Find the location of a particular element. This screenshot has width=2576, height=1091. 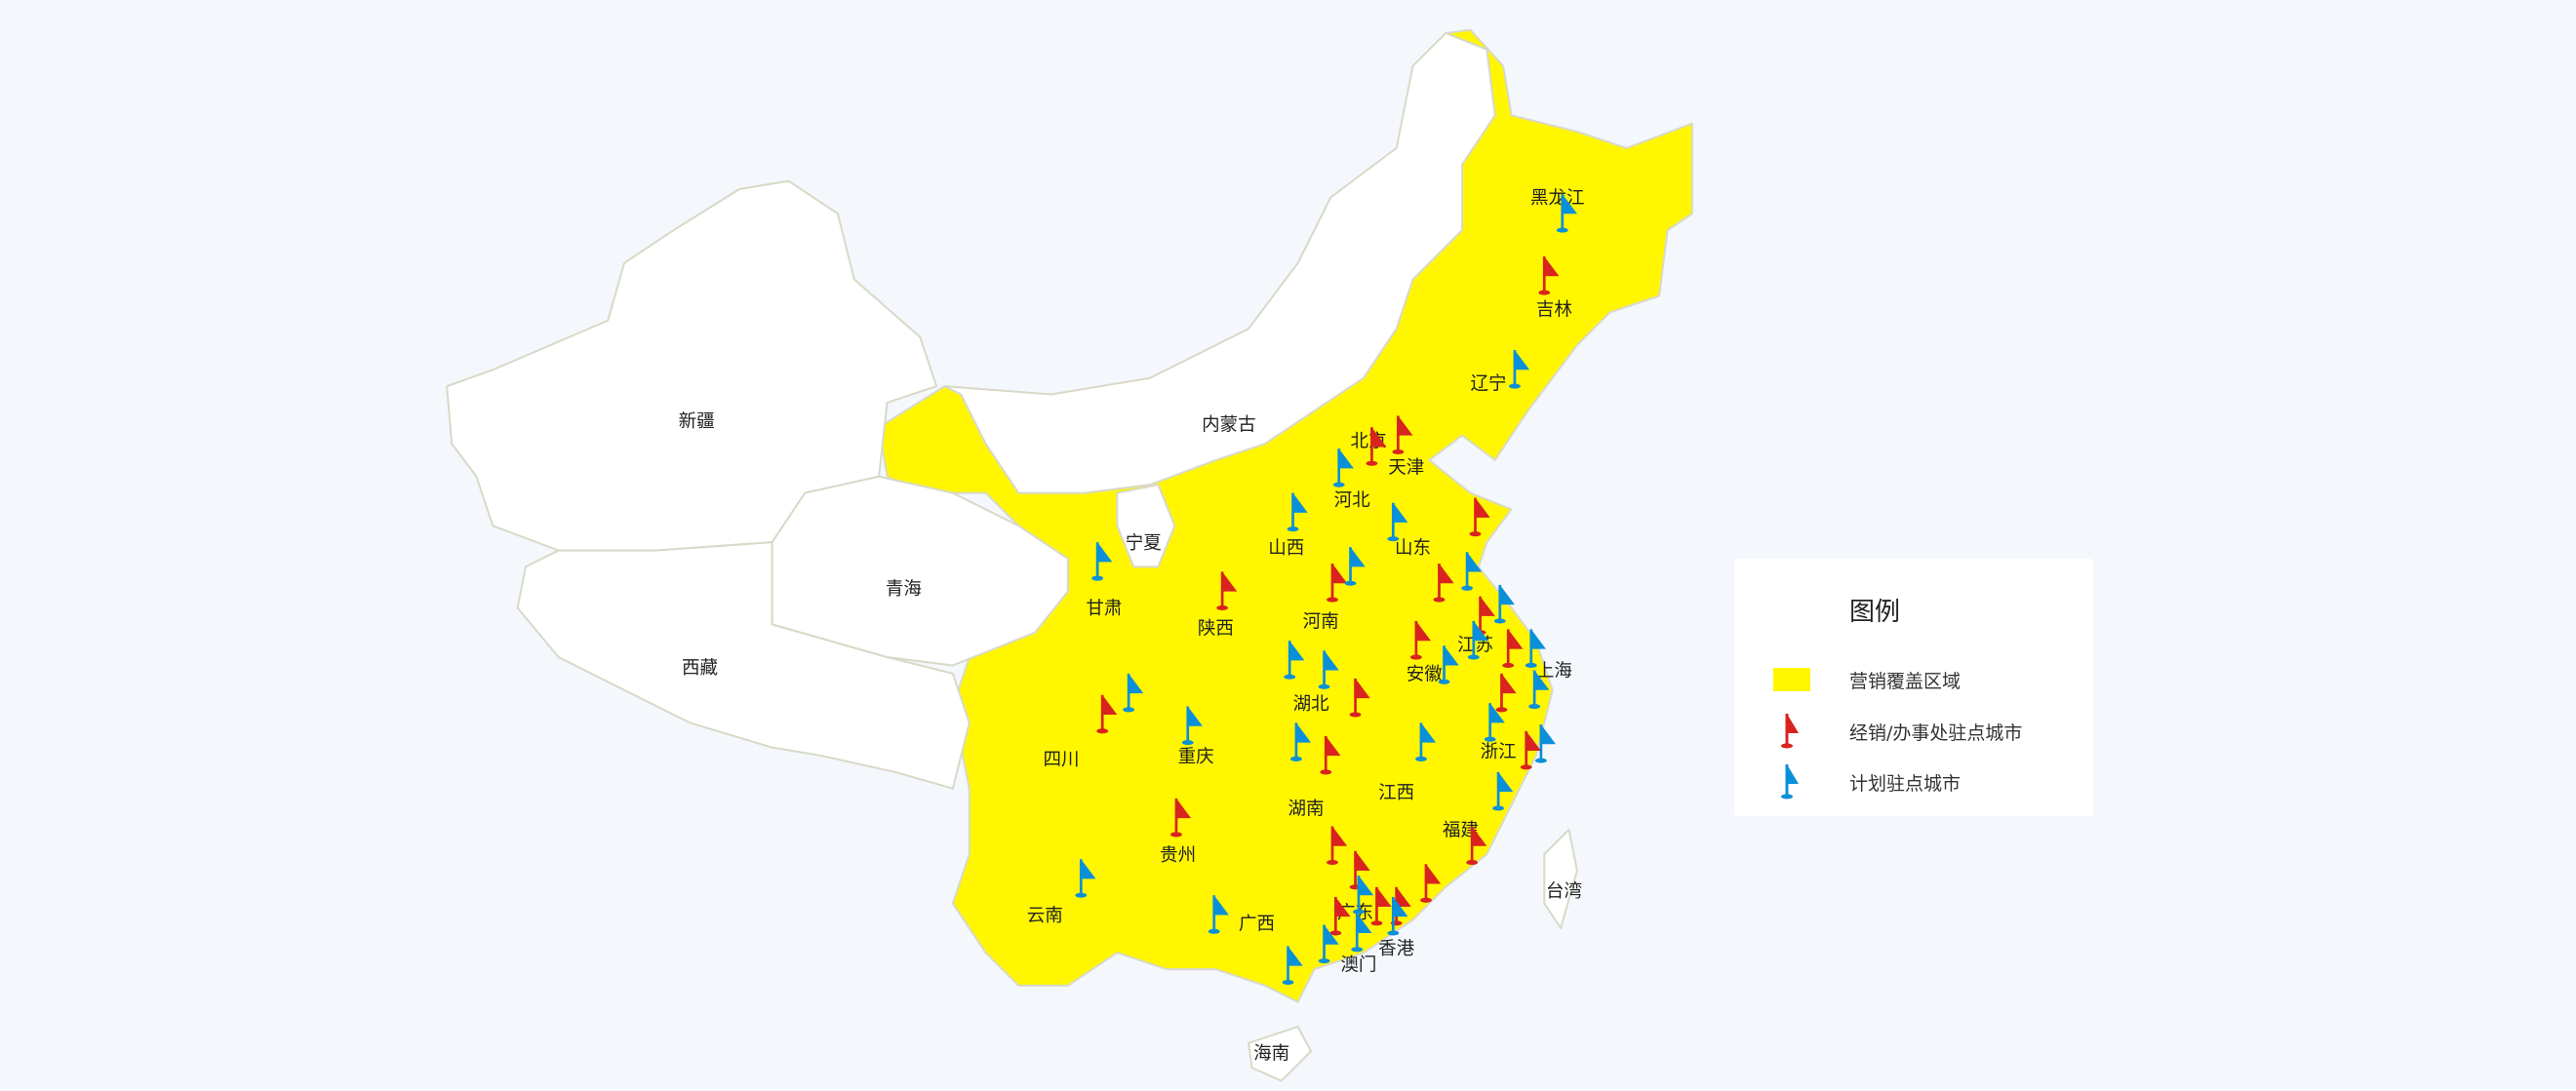

province-label: 内蒙古 is located at coordinates (1229, 425).